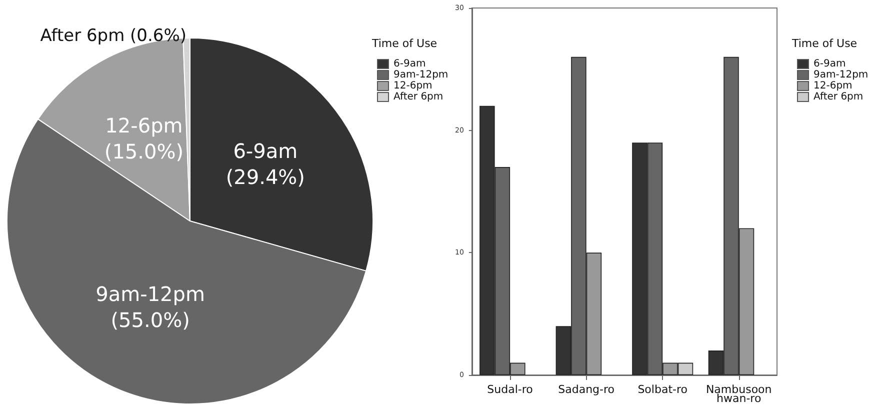 The image size is (877, 409). Describe the element at coordinates (663, 389) in the screenshot. I see `x-tick-label: Solbat-ro` at that location.